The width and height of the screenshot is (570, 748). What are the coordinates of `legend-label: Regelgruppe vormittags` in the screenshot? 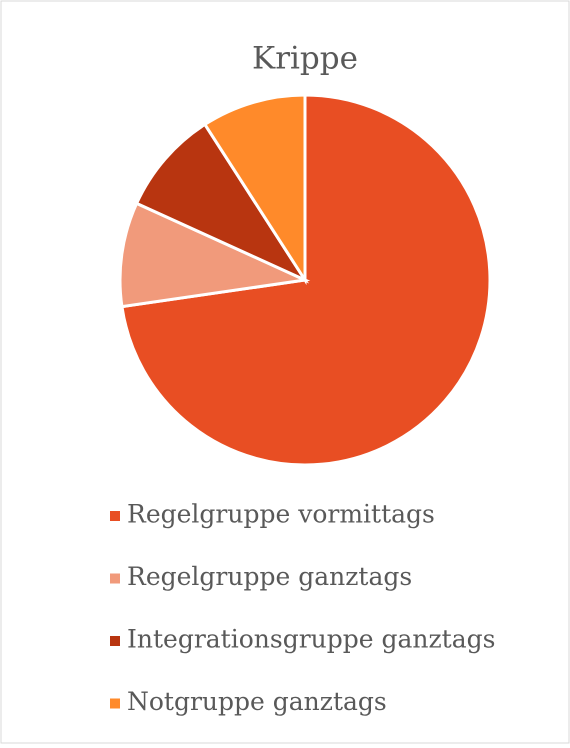 It's located at (281, 514).